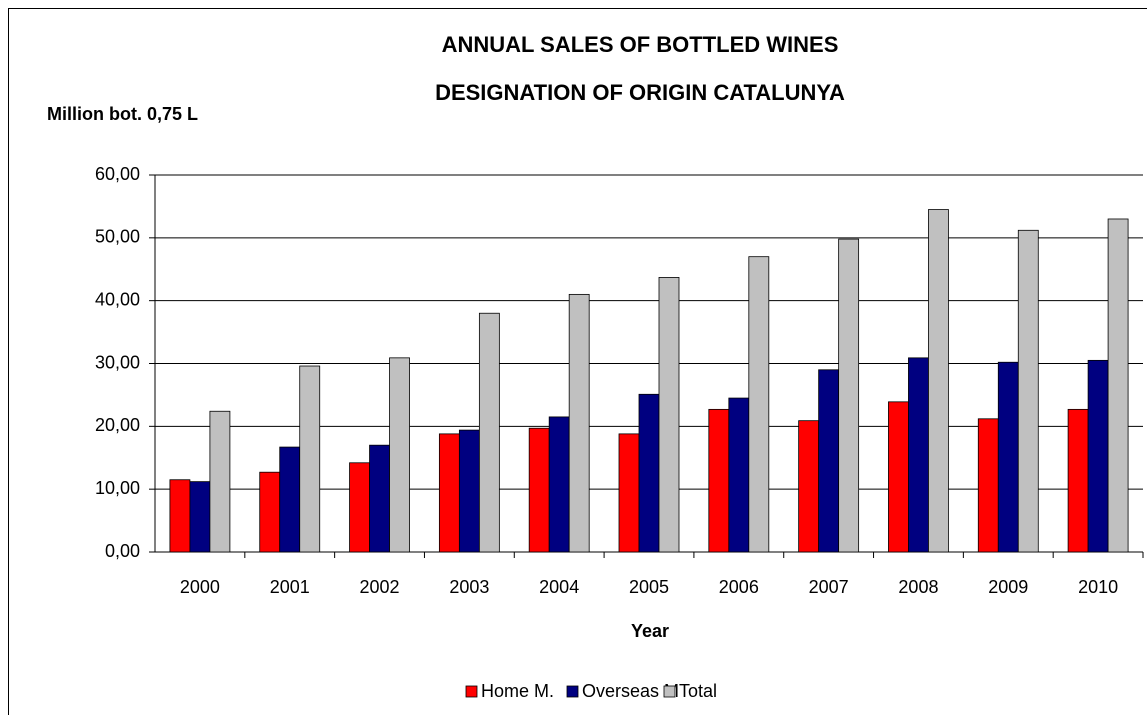 This screenshot has height=715, width=1147. Describe the element at coordinates (698, 691) in the screenshot. I see `legend-label: Total` at that location.